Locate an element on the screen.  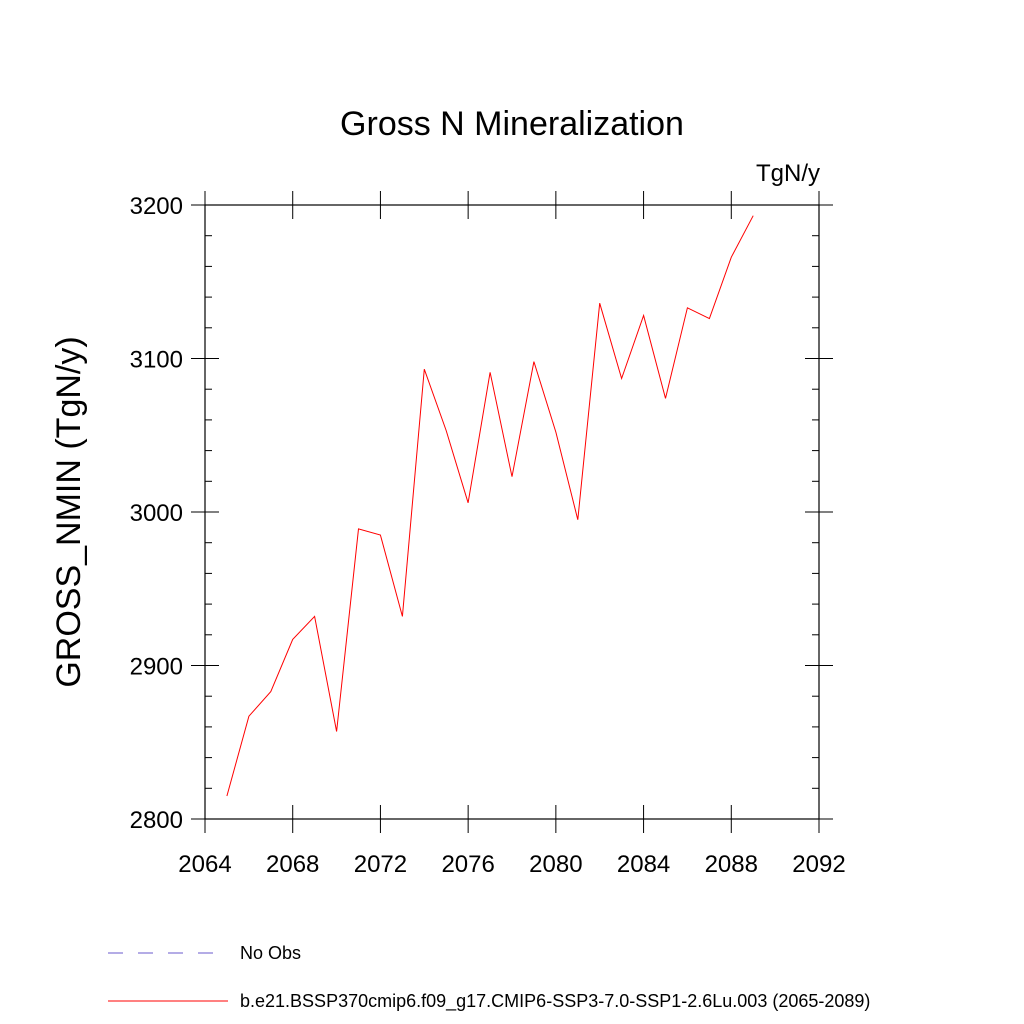
x-tick-label: 2092 is located at coordinates (818, 864).